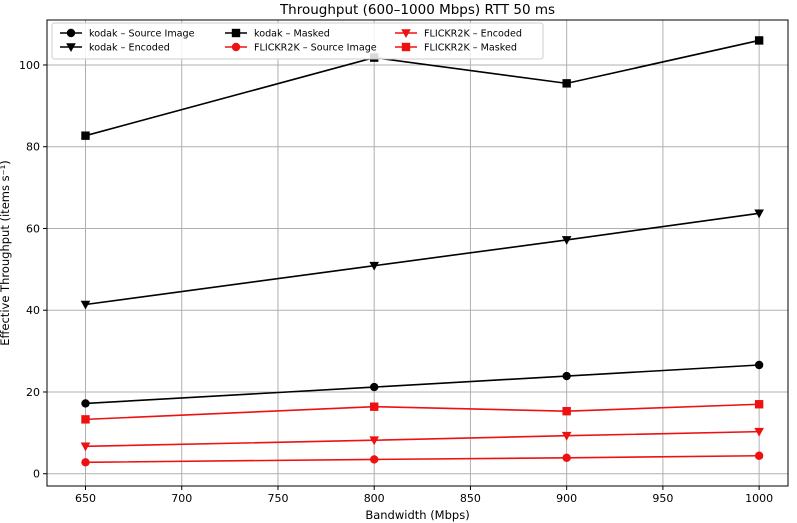  What do you see at coordinates (33, 392) in the screenshot?
I see `y-tick-label: 20` at bounding box center [33, 392].